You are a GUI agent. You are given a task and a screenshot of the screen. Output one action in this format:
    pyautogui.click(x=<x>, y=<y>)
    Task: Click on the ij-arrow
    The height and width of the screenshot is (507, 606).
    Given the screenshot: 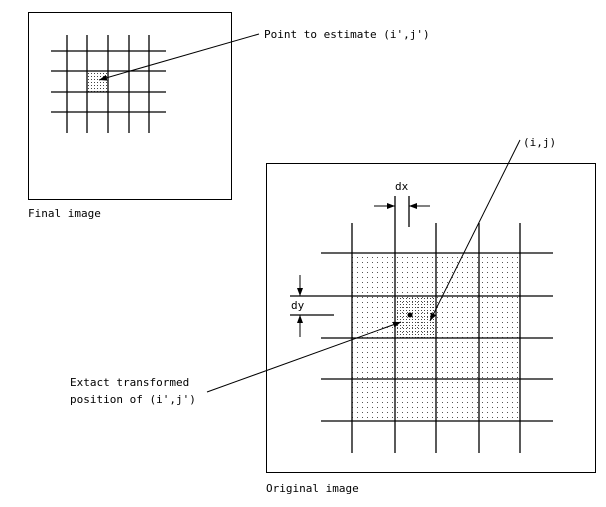 What is the action you would take?
    pyautogui.click(x=475, y=230)
    